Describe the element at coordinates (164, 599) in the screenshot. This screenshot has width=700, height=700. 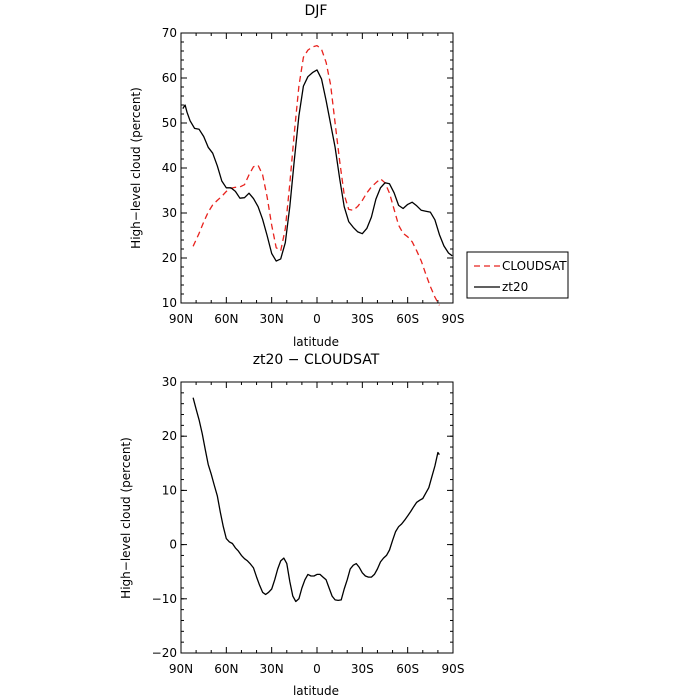
I see `difference-y-tick-label: −10` at that location.